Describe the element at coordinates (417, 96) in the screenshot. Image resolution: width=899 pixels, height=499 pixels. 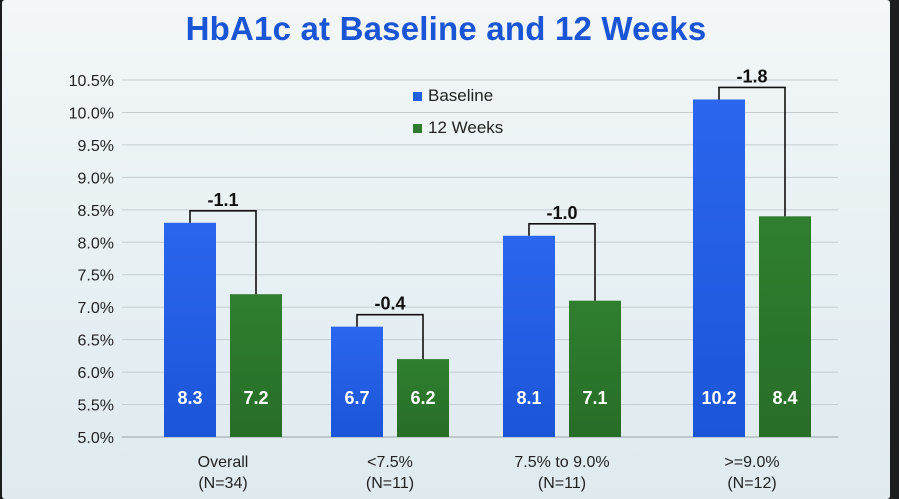
I see `legend-swatch-baseline` at that location.